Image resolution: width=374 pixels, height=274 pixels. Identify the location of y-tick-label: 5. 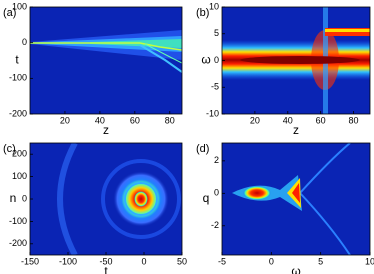
(216, 33).